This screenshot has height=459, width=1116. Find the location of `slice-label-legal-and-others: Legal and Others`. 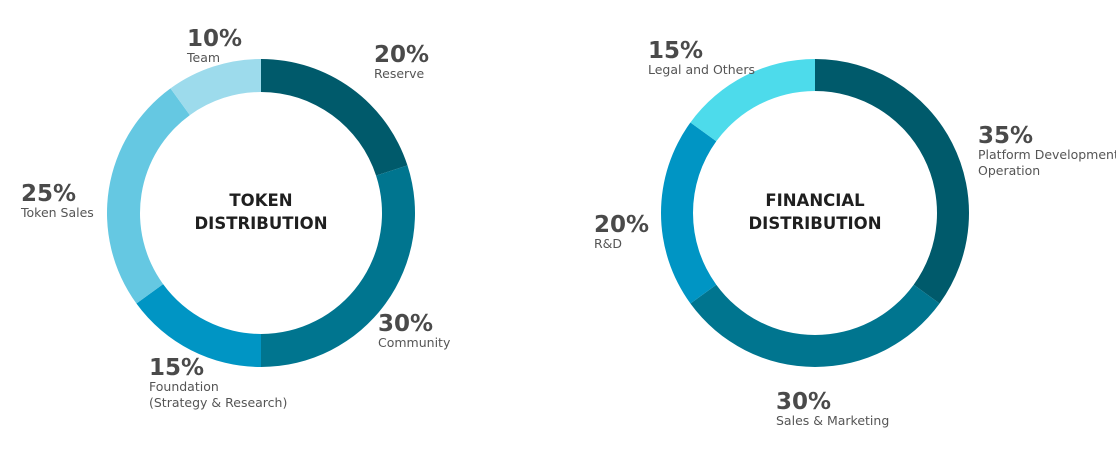

slice-label-legal-and-others: Legal and Others is located at coordinates (701, 69).